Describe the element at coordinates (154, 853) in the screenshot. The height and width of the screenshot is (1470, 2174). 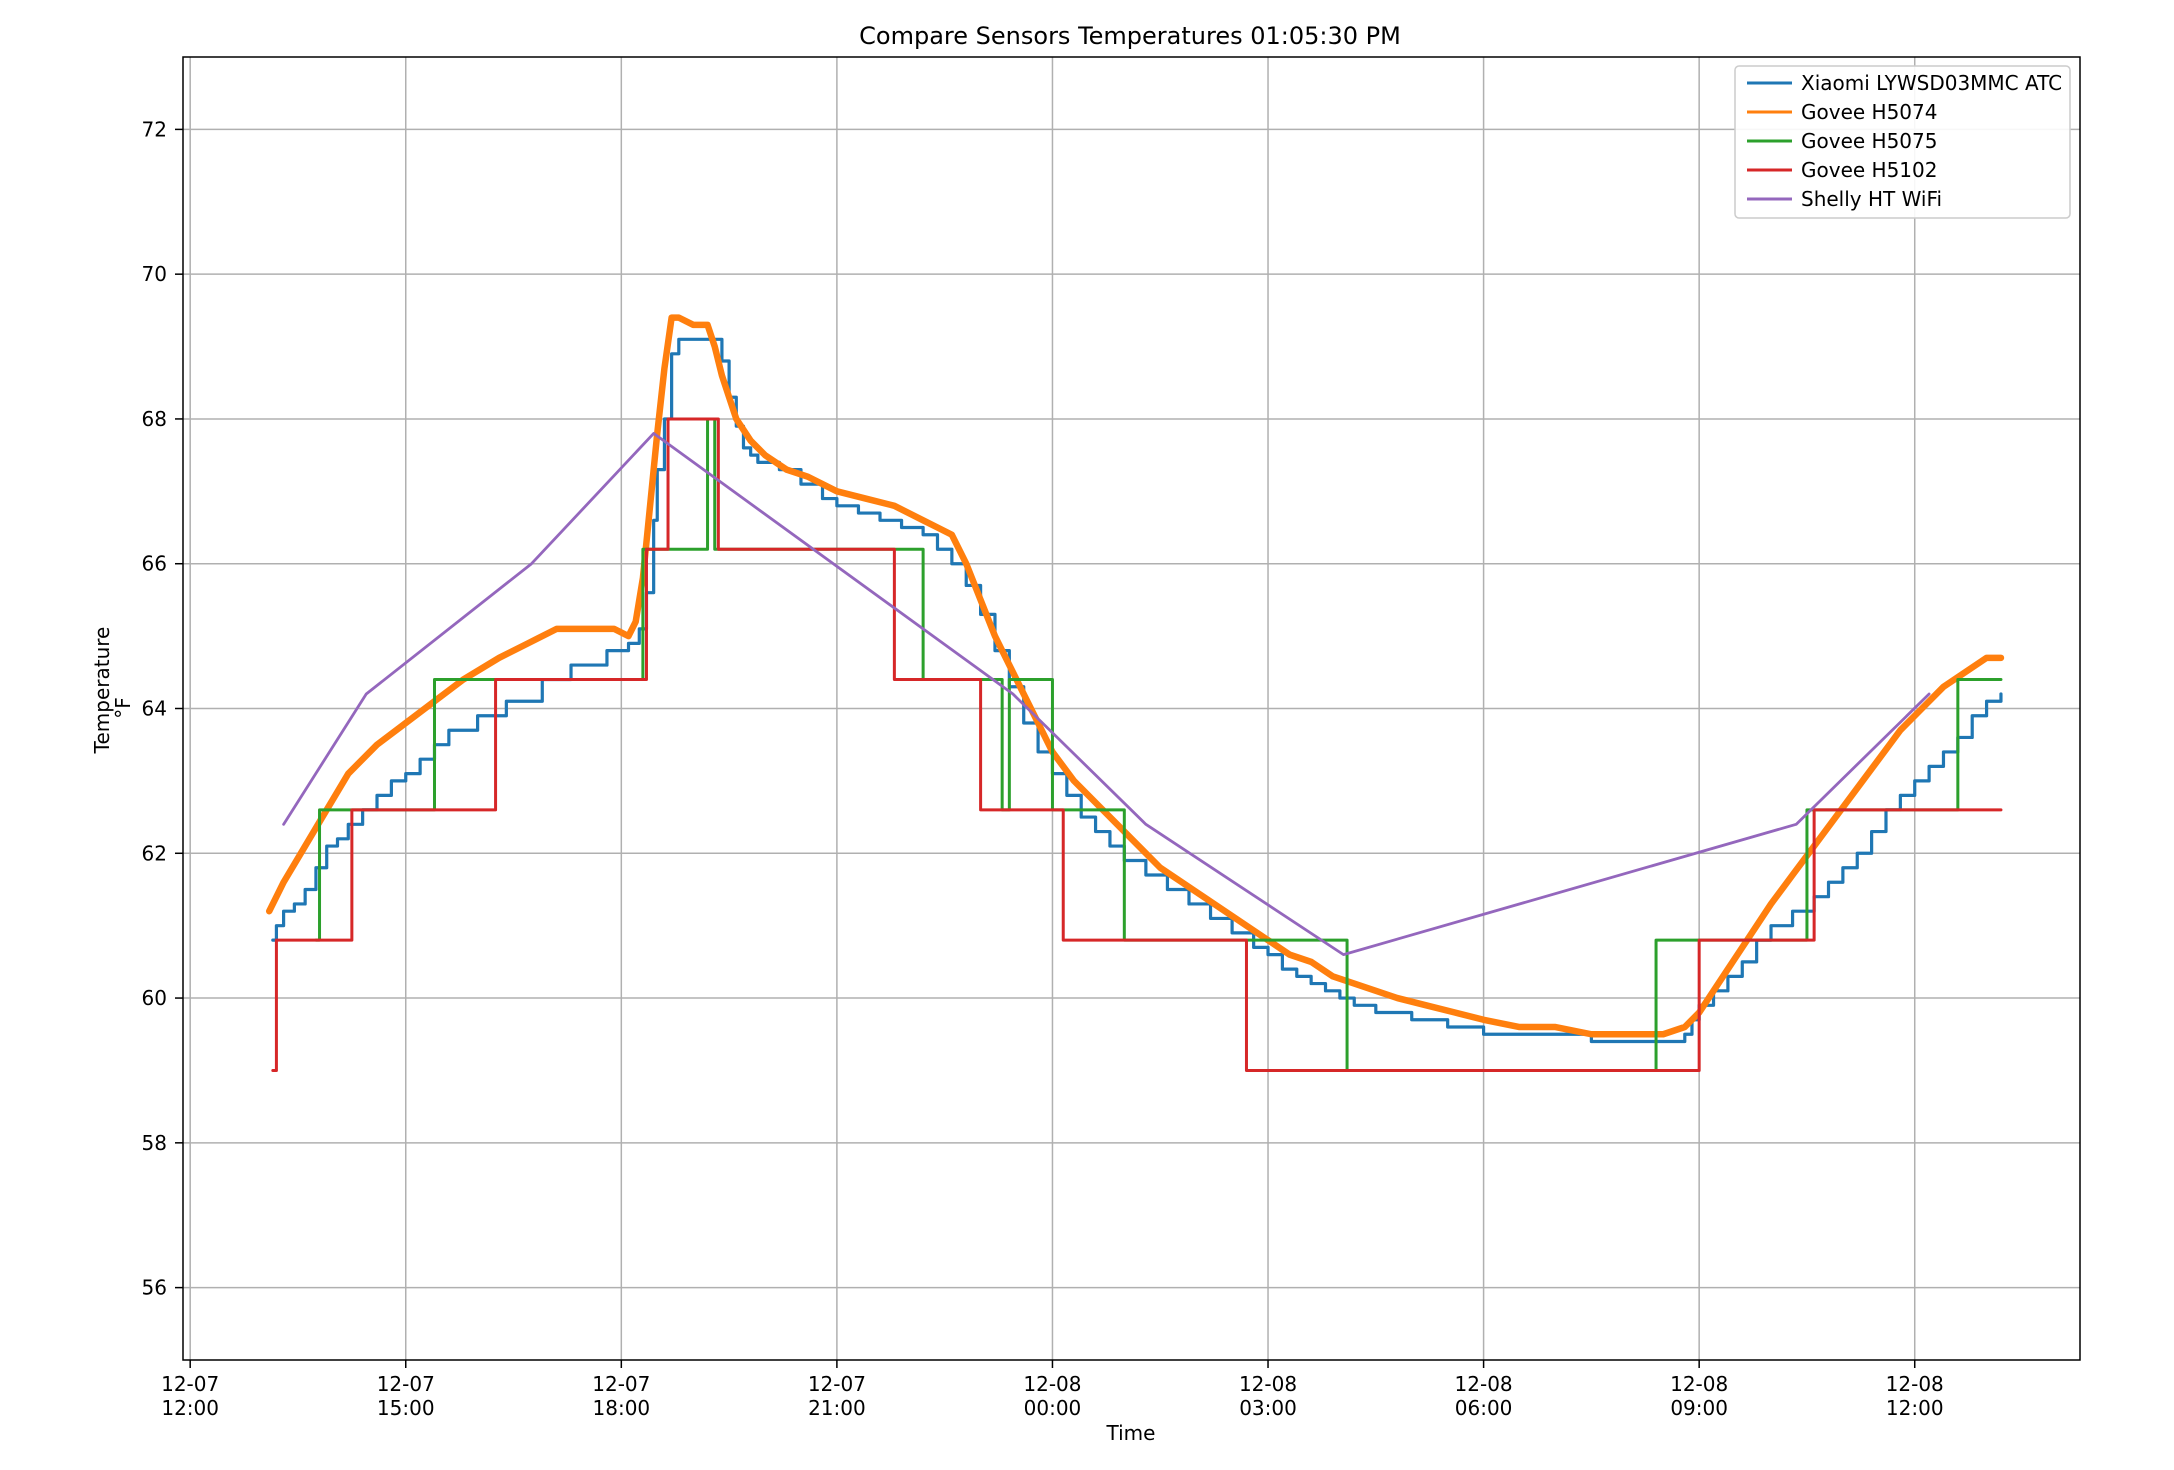
I see `y-tick-label: 62` at that location.